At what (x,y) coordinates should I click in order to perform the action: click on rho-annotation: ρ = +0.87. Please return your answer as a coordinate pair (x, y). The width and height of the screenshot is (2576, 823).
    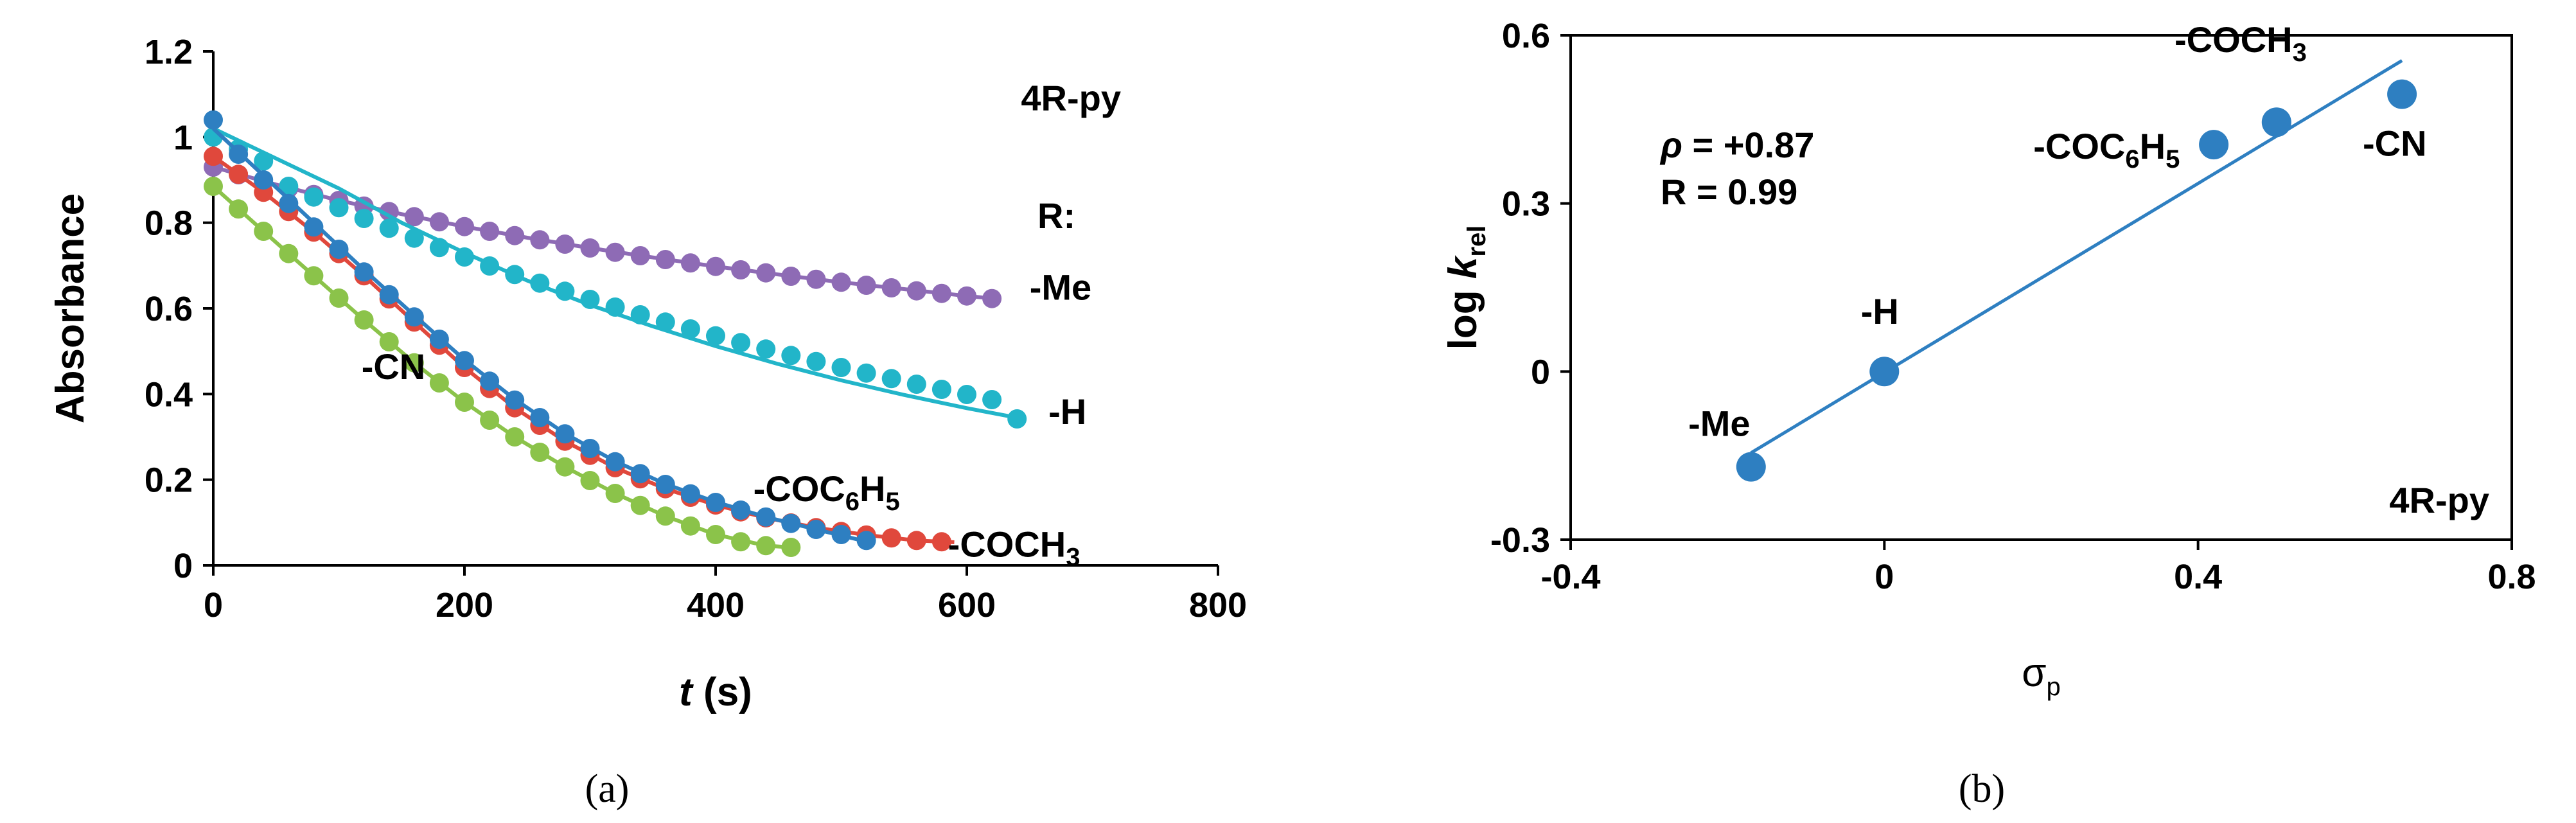
    Looking at the image, I should click on (1736, 145).